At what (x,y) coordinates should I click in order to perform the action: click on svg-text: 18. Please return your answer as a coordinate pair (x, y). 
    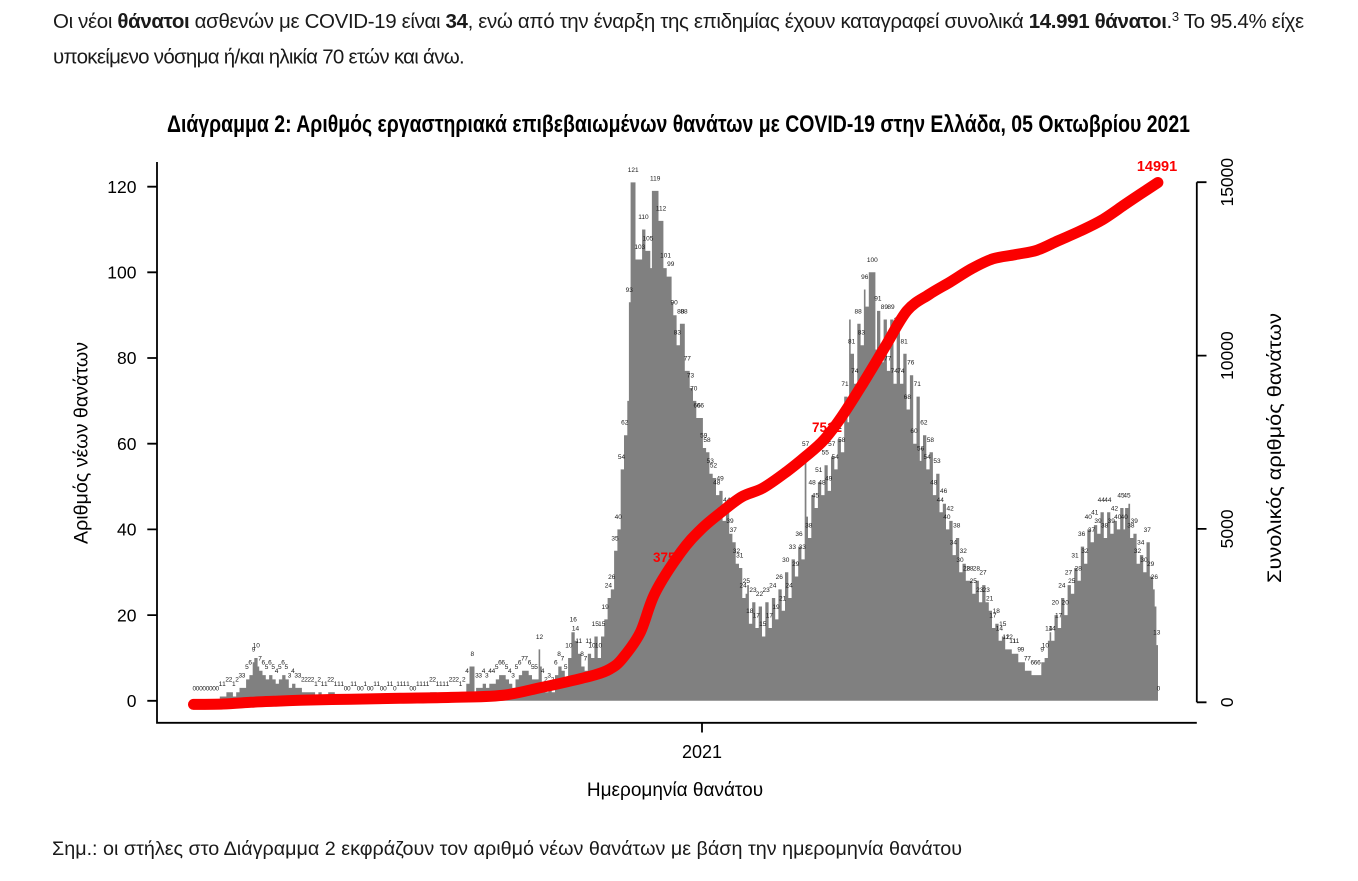
    Looking at the image, I should click on (750, 611).